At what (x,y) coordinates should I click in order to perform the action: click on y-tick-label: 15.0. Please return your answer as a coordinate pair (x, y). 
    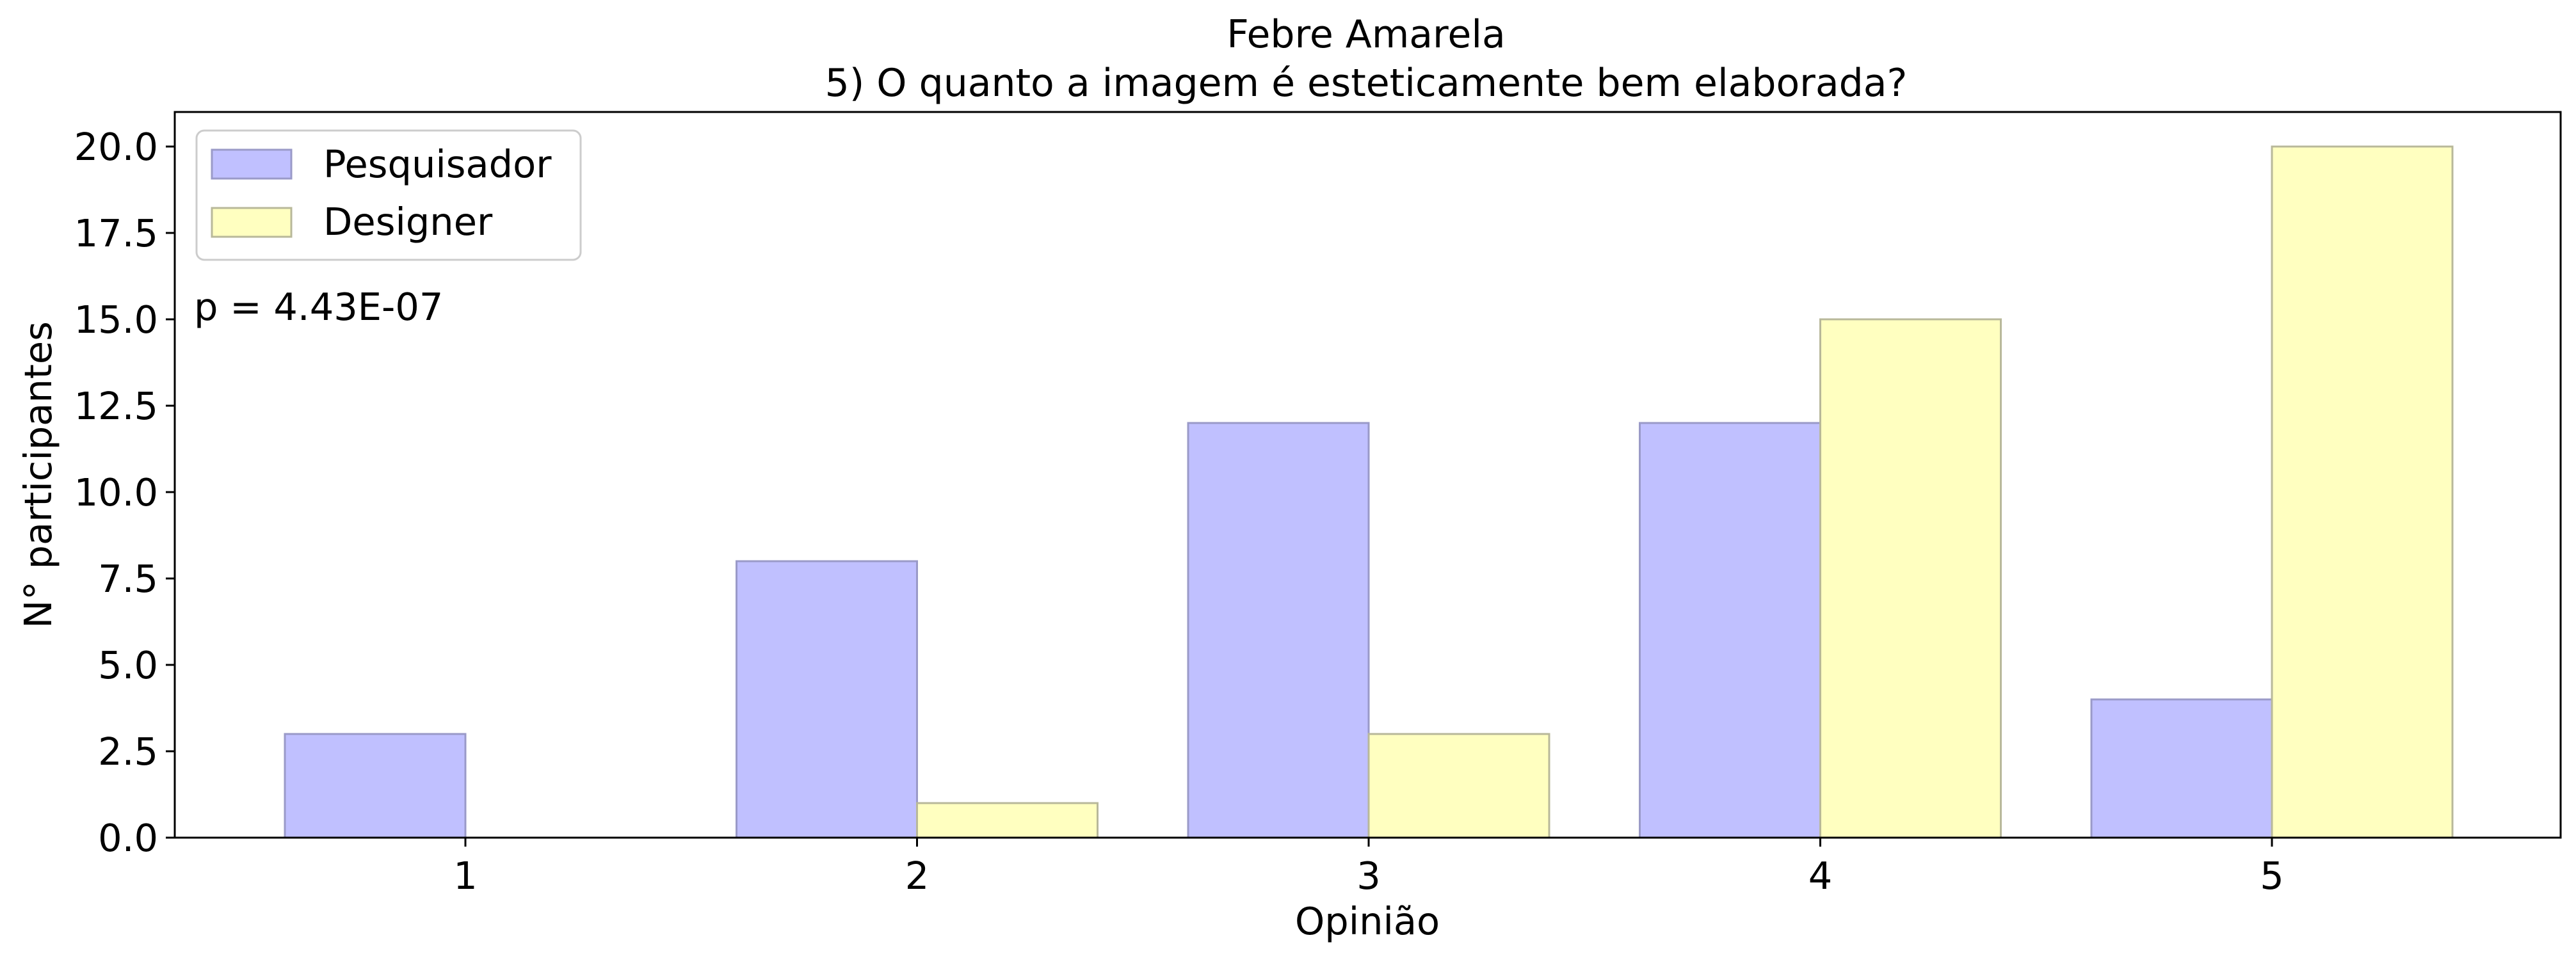
    Looking at the image, I should click on (116, 320).